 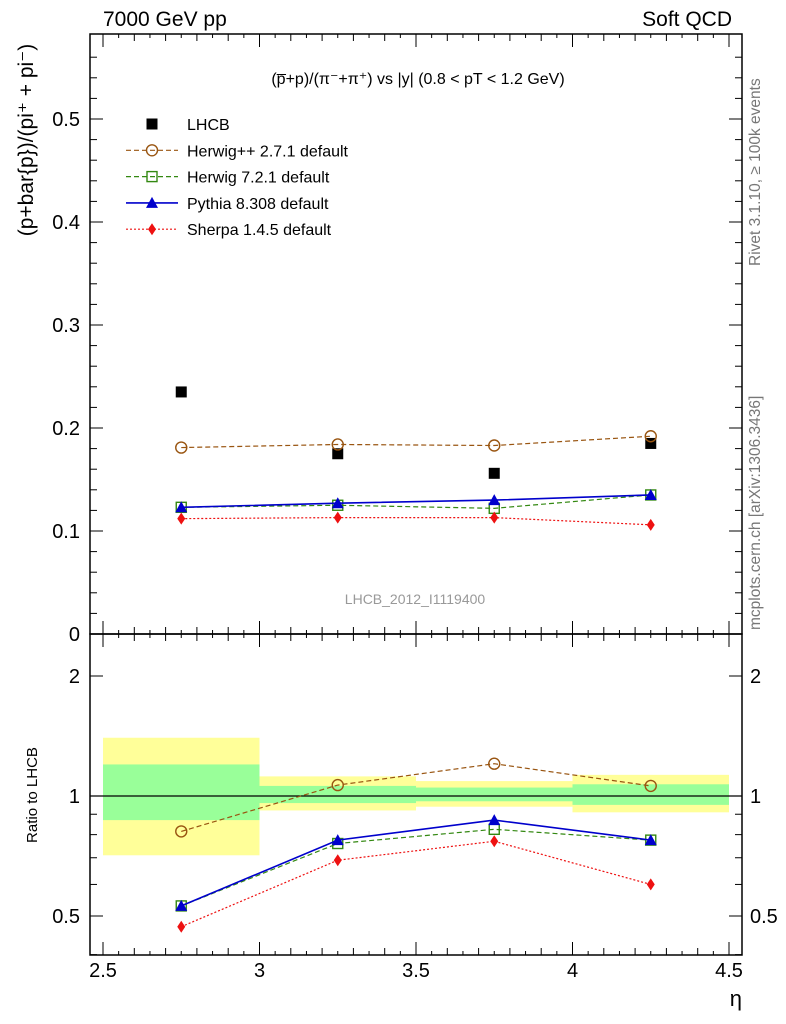 What do you see at coordinates (416, 442) in the screenshot?
I see `main-line-herwig-2-7-1-default` at bounding box center [416, 442].